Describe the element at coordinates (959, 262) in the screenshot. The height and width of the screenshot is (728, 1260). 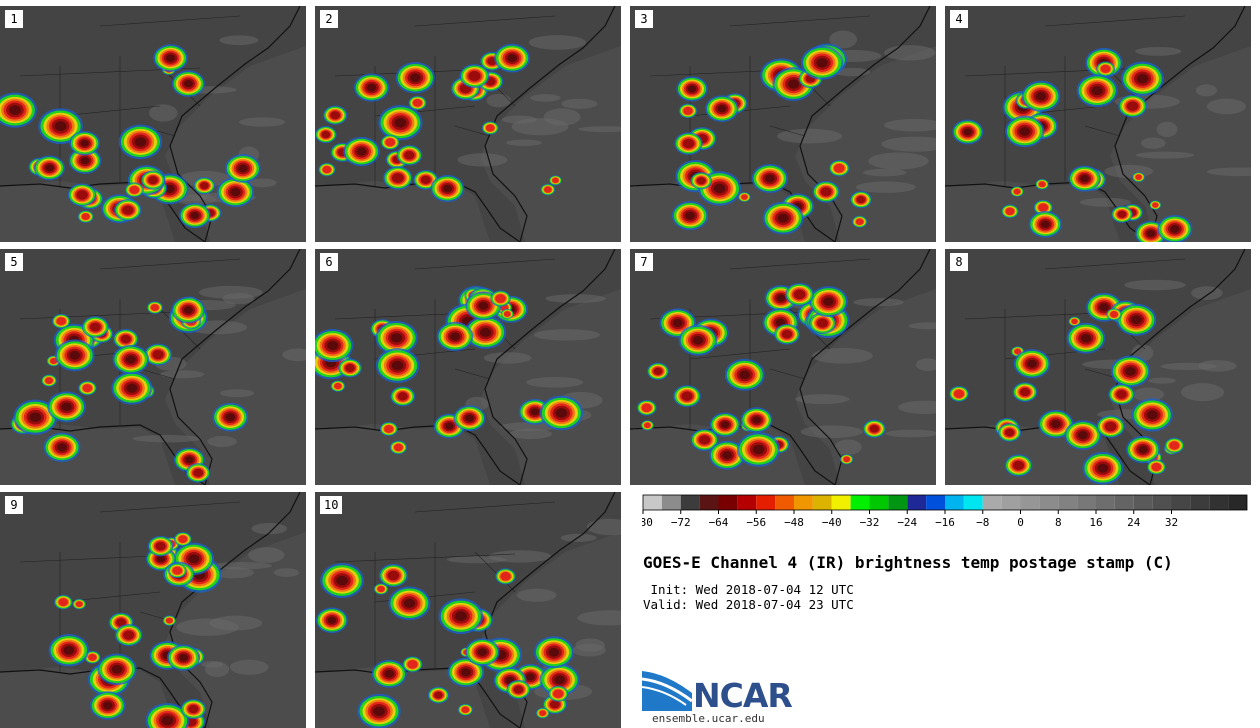
I see `panel-number: 8` at that location.